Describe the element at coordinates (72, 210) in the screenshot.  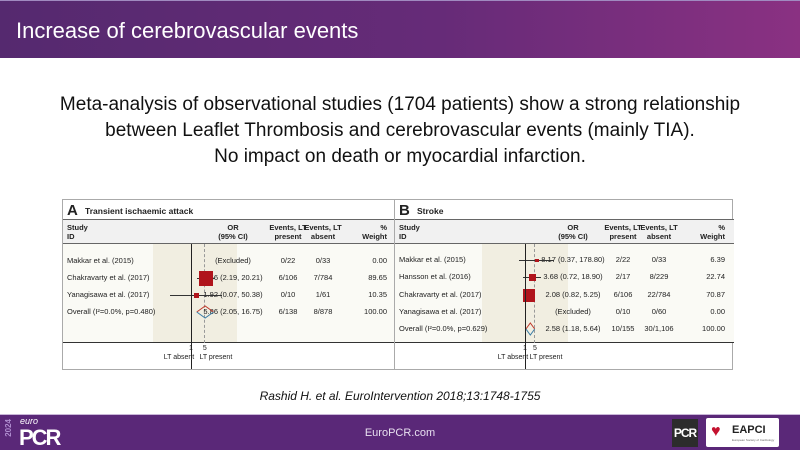
I see `panel-letter: A` at that location.